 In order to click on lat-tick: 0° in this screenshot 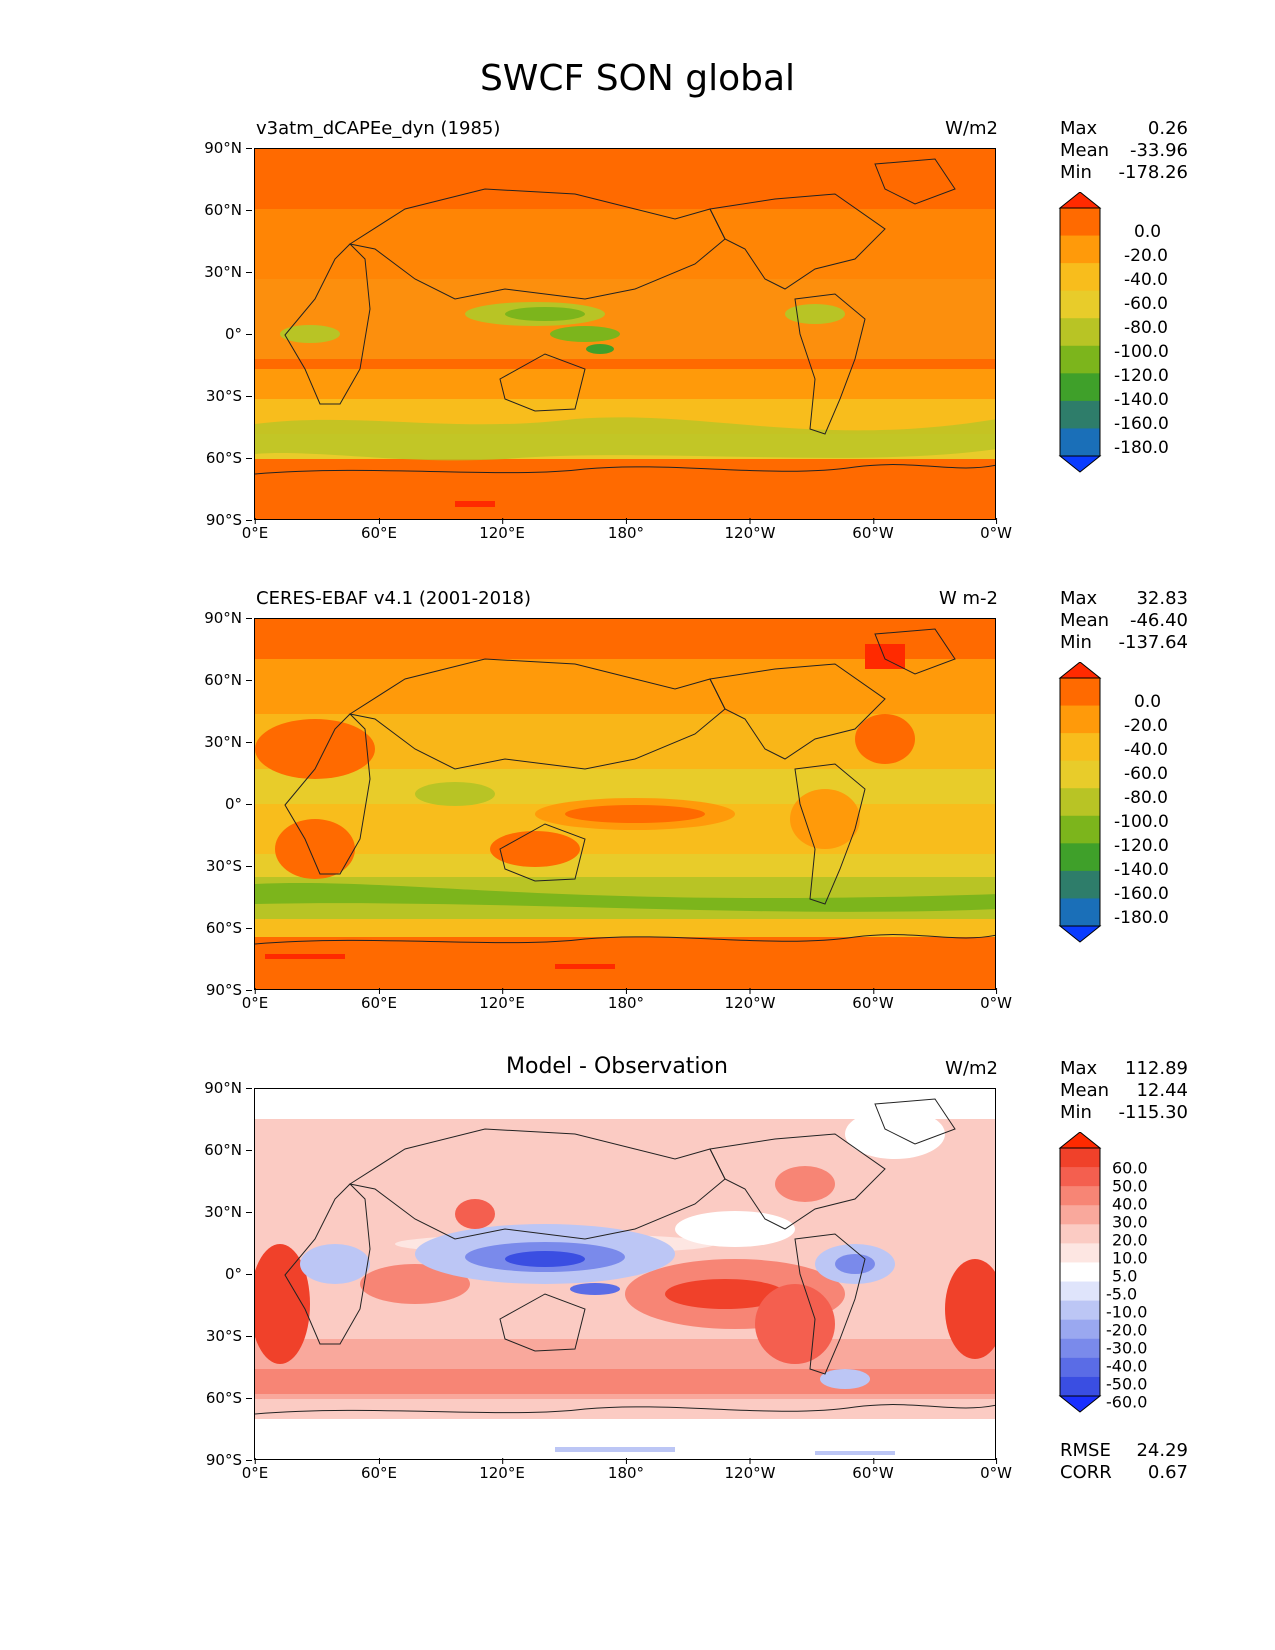, I will do `click(238, 804)`.